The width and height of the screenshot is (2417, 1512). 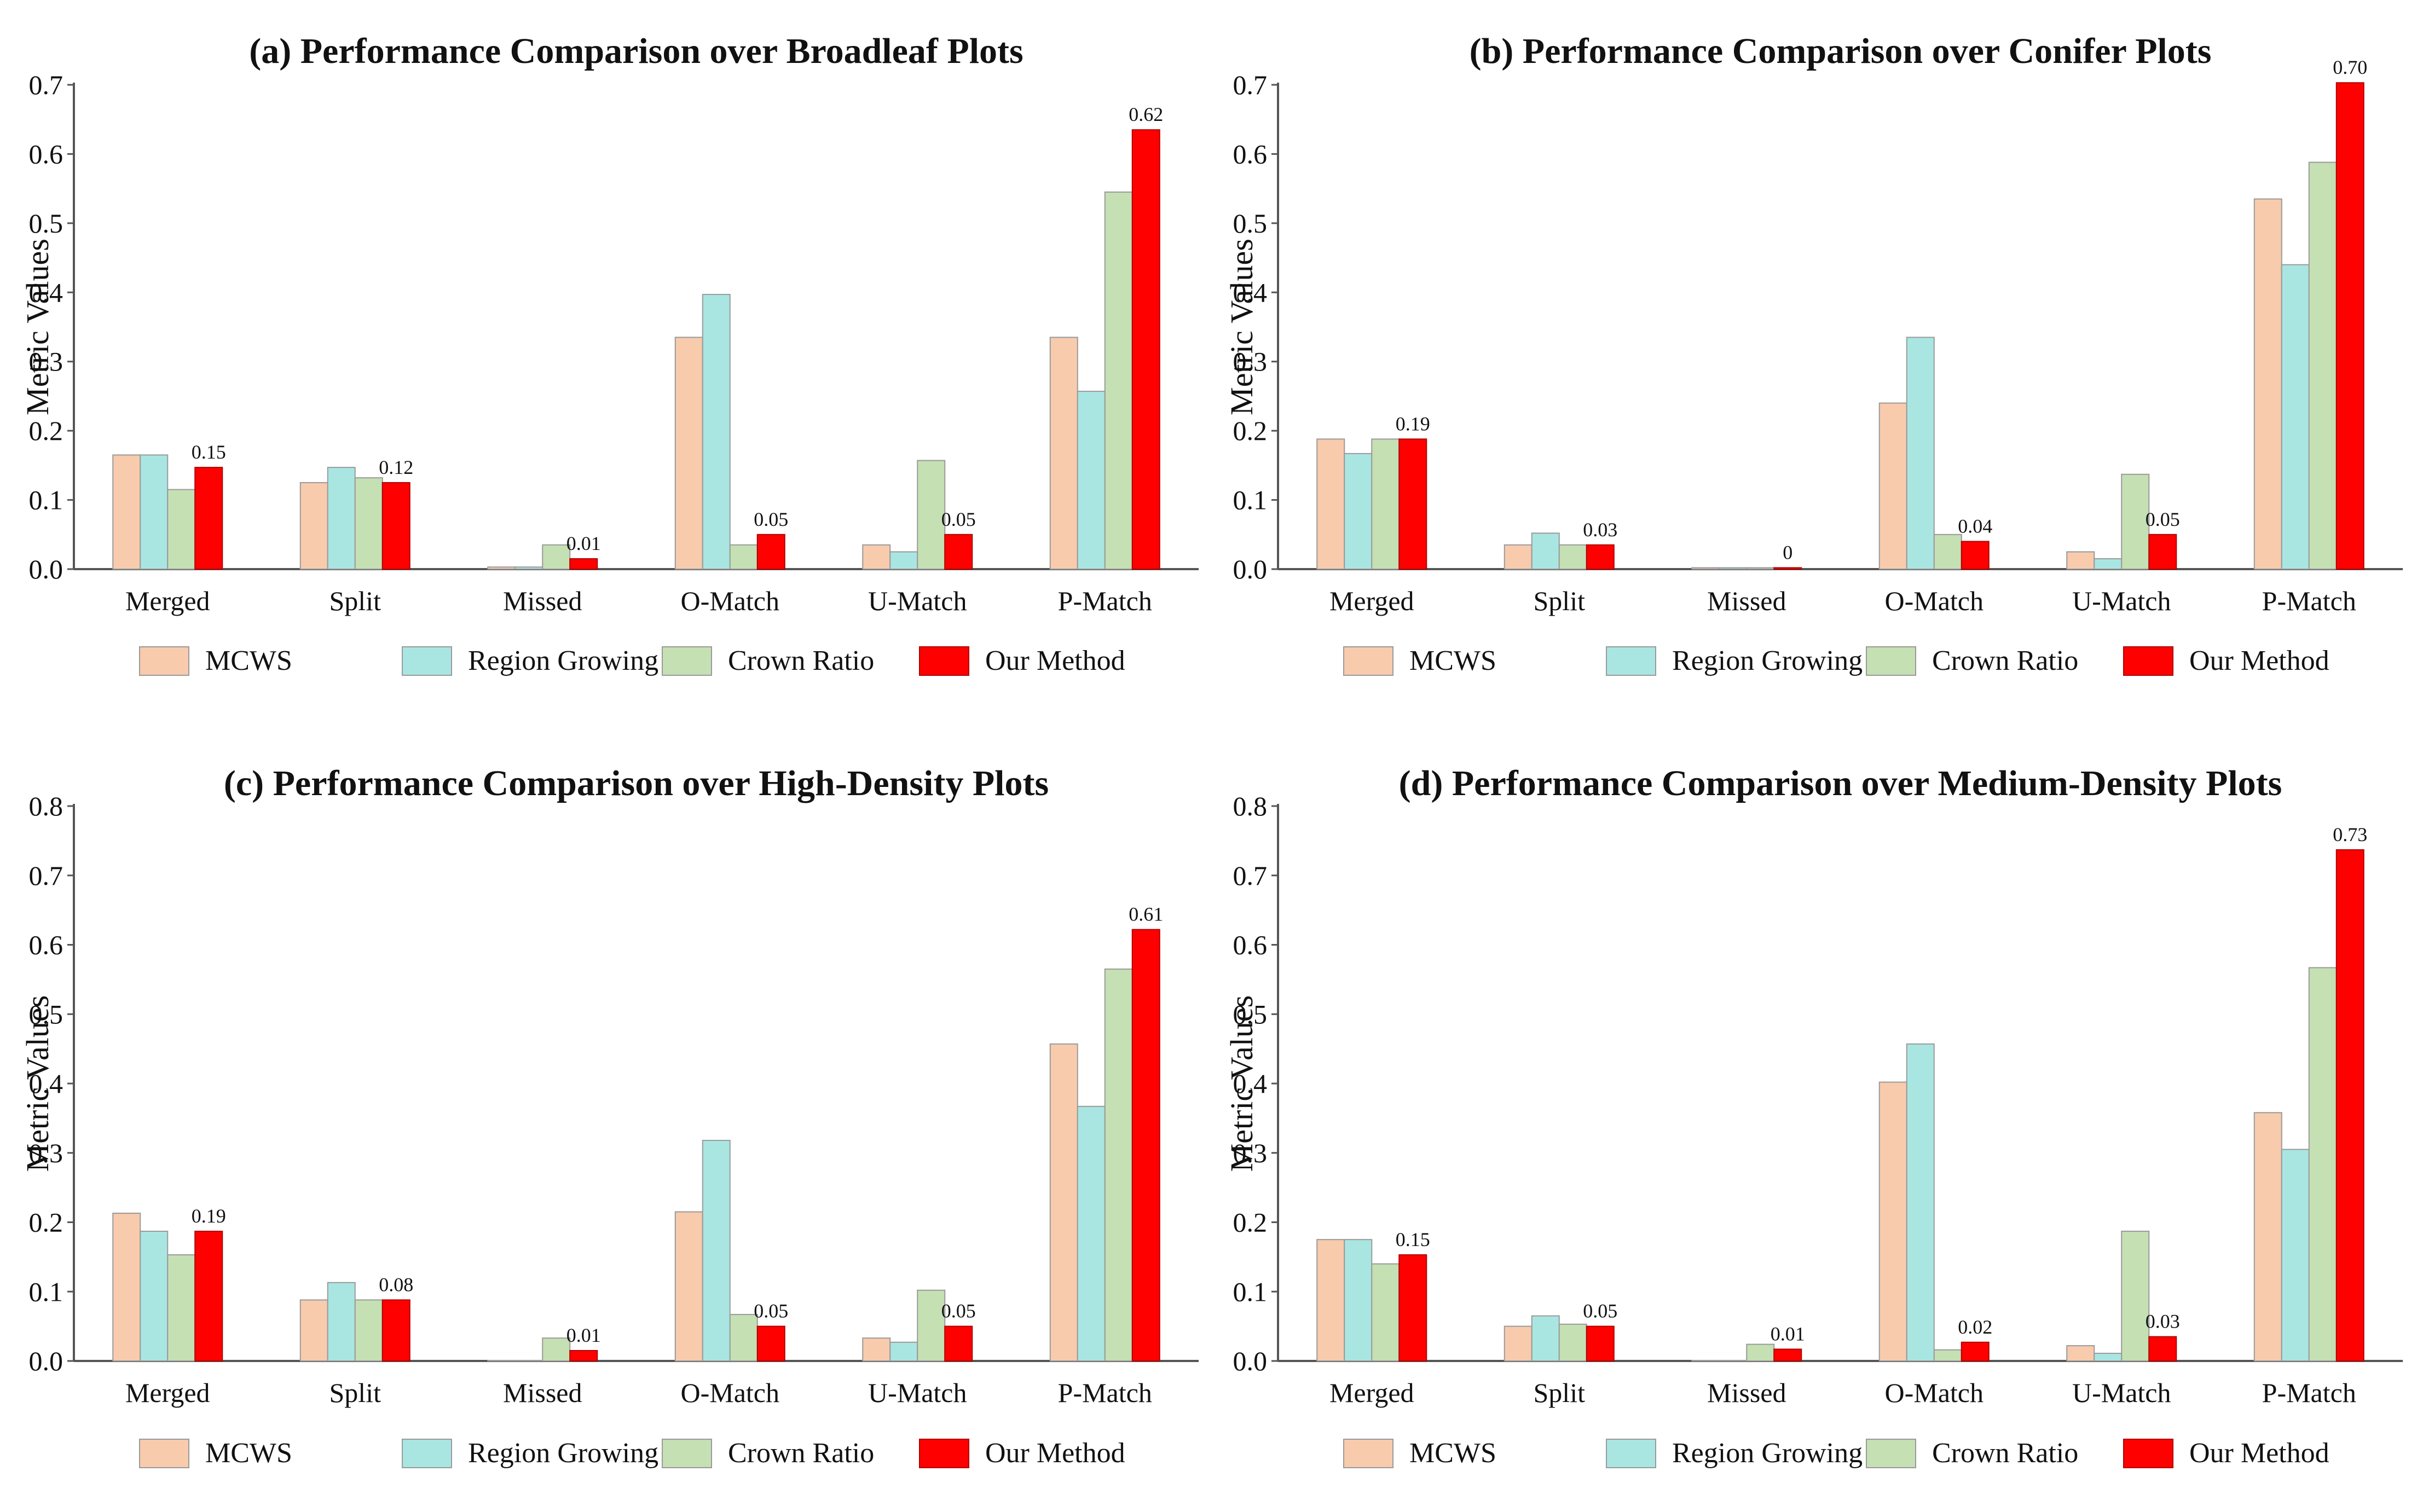 I want to click on data-label: 0.62, so click(x=1146, y=114).